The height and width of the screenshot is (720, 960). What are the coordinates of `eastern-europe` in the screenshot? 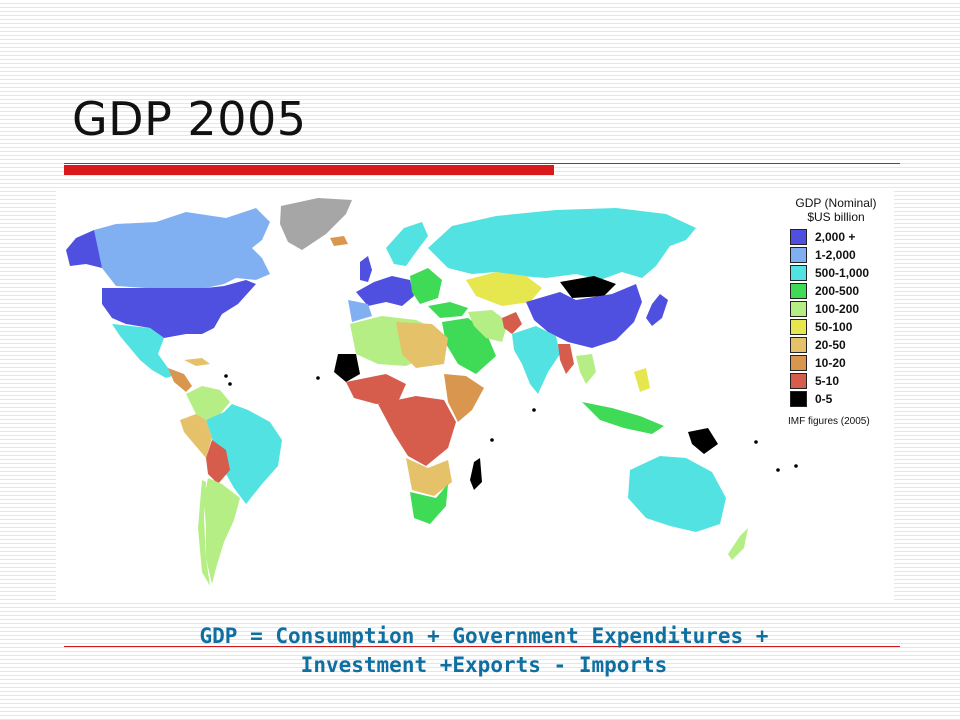 It's located at (426, 286).